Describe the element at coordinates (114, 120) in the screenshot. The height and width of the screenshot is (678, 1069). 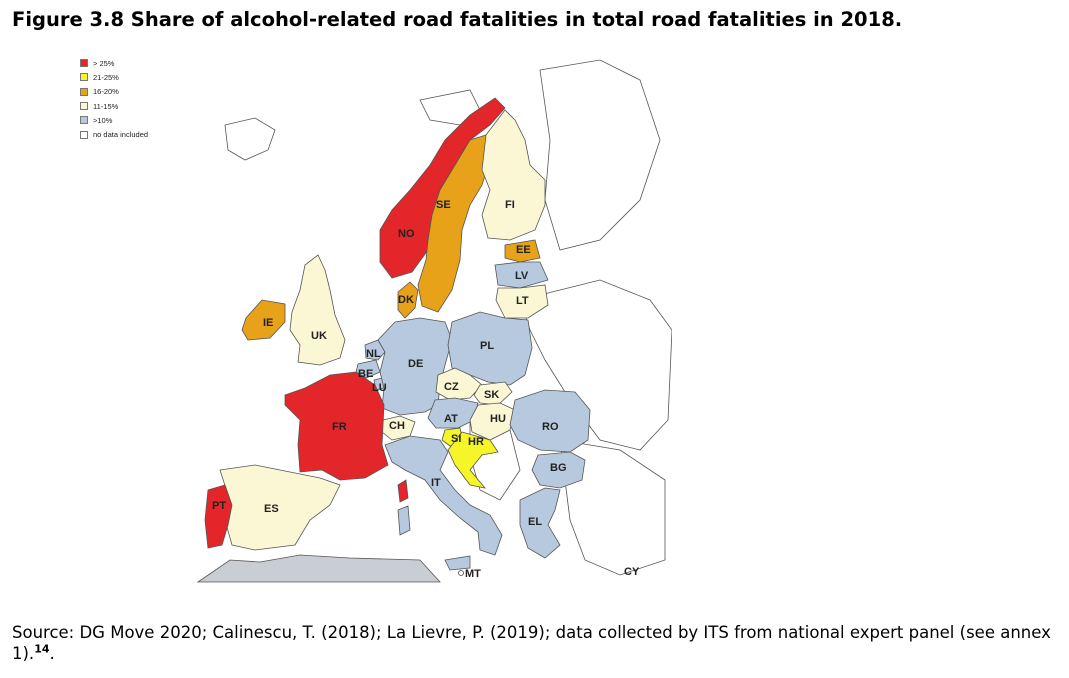
I see `legend-item: >10%` at that location.